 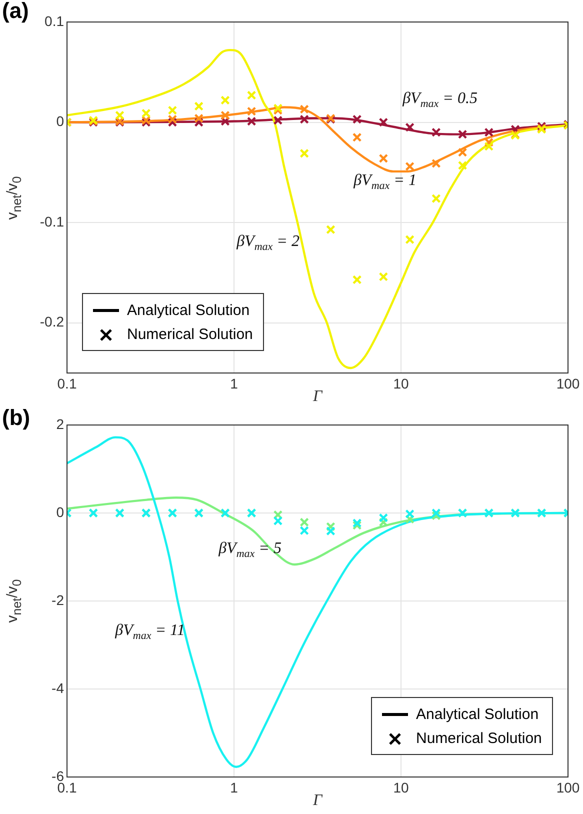 I want to click on annotation: βV$_{max}$ = 5, so click(x=250, y=550).